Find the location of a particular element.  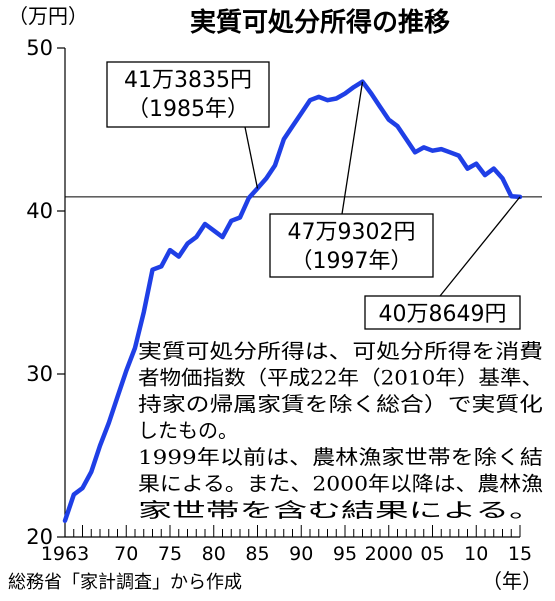

x-tick-label: 95 is located at coordinates (345, 554).